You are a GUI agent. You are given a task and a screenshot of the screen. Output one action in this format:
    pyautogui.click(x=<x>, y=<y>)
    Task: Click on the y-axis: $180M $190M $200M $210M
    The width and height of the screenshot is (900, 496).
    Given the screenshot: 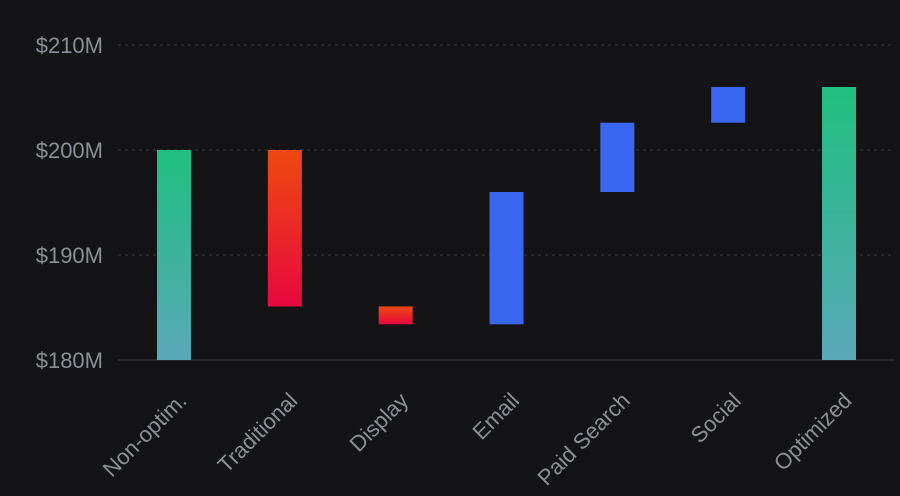 What is the action you would take?
    pyautogui.click(x=69, y=203)
    